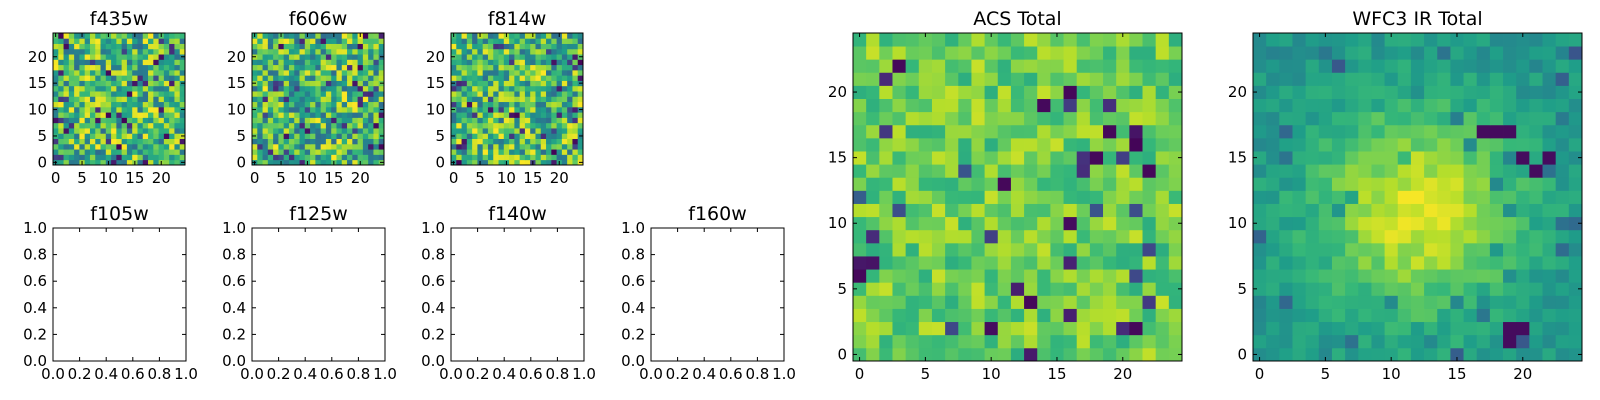 This screenshot has height=400, width=1600. Describe the element at coordinates (186, 374) in the screenshot. I see `x-tick-label: 1.0` at that location.